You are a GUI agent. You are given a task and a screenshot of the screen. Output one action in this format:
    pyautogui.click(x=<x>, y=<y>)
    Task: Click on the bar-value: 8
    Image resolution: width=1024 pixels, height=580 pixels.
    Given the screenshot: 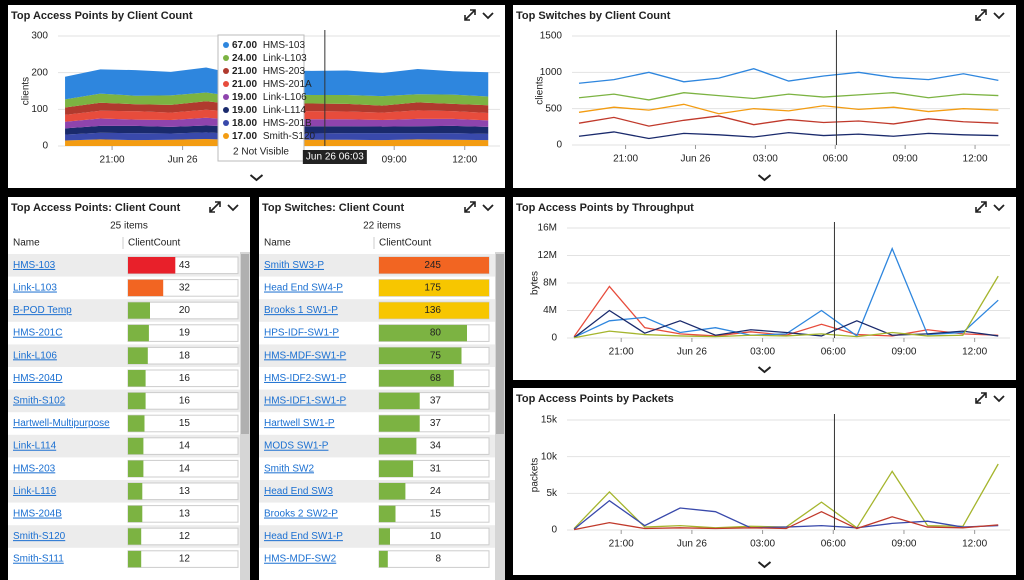 What is the action you would take?
    pyautogui.click(x=438, y=559)
    